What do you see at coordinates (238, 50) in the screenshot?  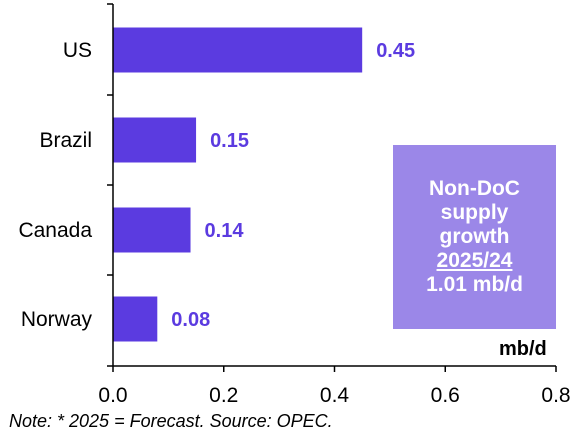 I see `bar-us` at bounding box center [238, 50].